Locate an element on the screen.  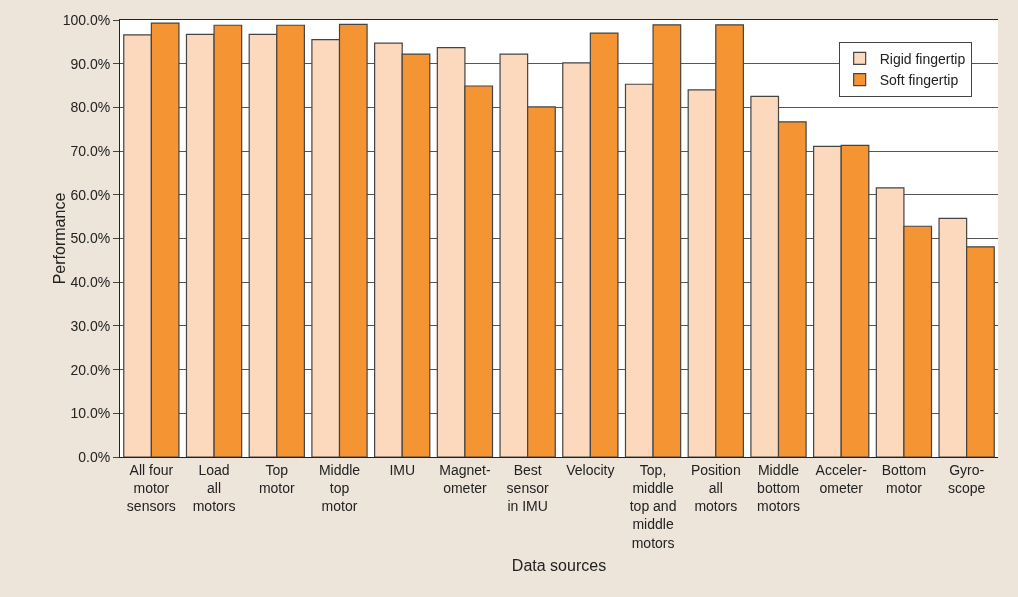
x-tick-label: Best sensor in IMU is located at coordinates (527, 488).